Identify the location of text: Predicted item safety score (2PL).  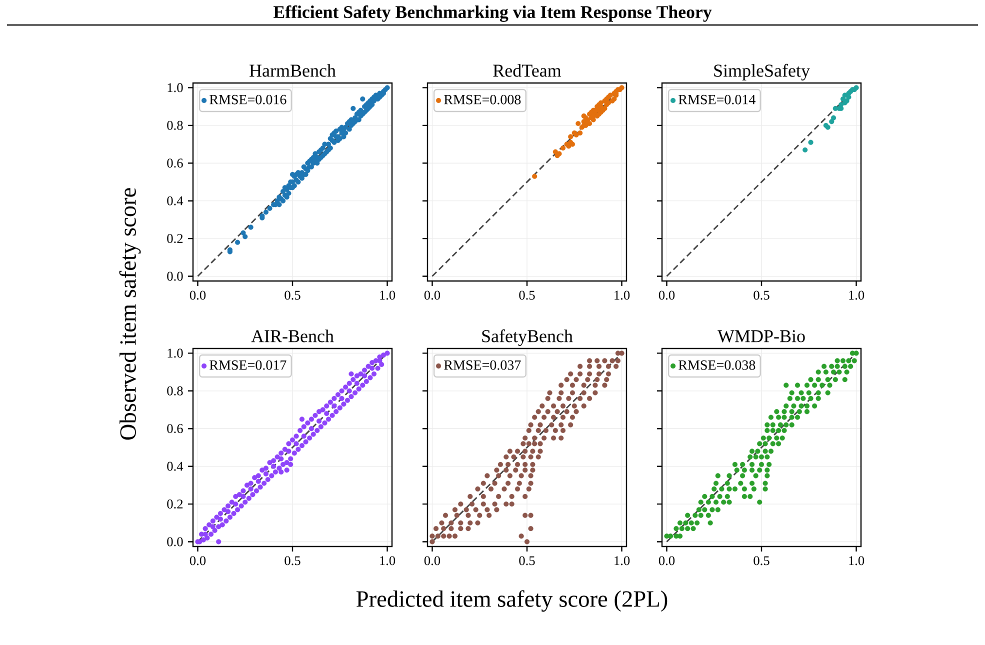
(512, 601).